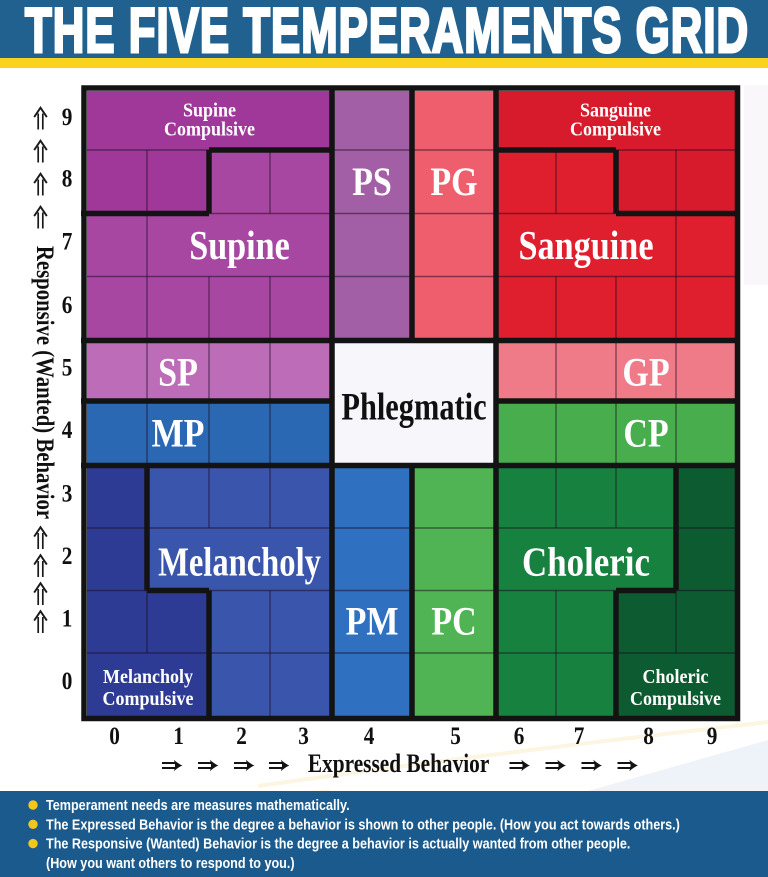 This screenshot has width=768, height=877. I want to click on svg-text: MP, so click(178, 434).